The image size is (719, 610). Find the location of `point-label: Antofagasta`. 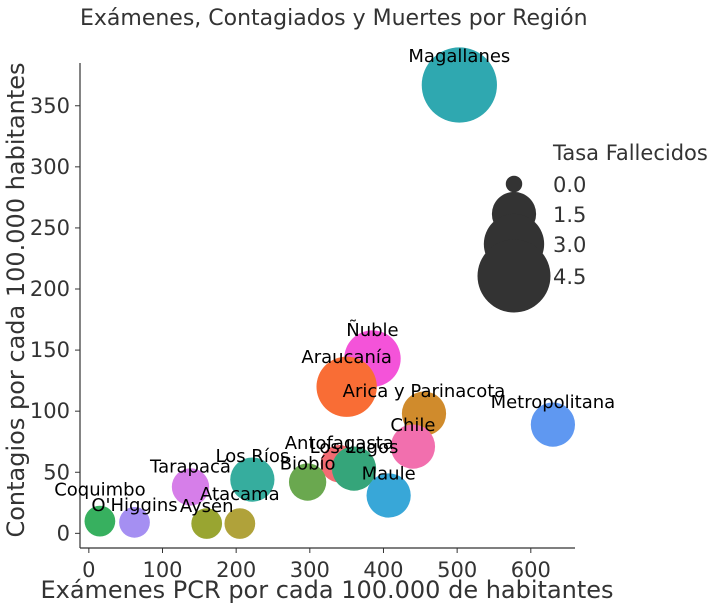

point-label: Antofagasta is located at coordinates (339, 443).